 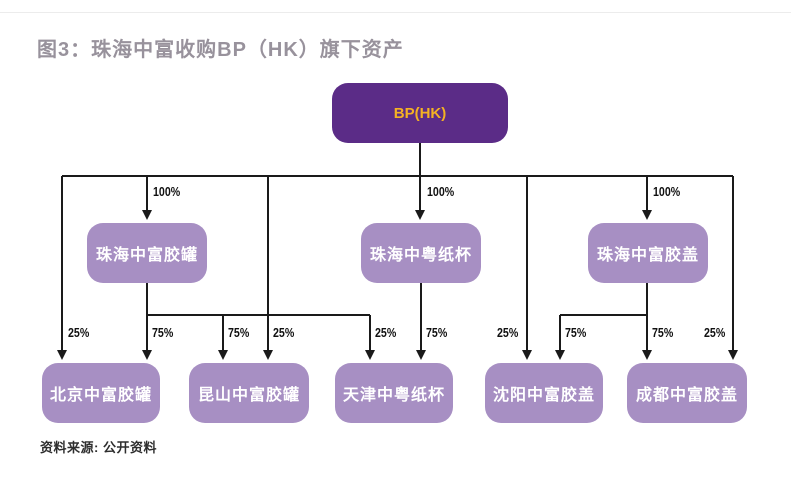 I want to click on node-zhuhai-zhongfu-jiaogai: 珠海中富胶盖, so click(x=648, y=253).